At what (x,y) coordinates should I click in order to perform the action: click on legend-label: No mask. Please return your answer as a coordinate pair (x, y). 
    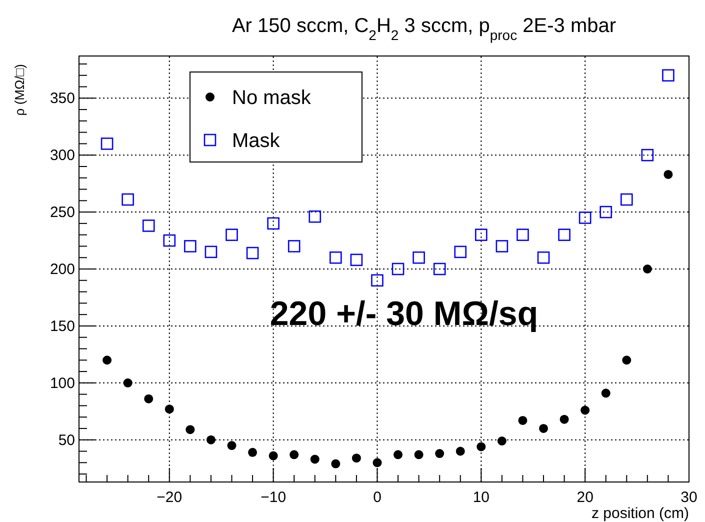
    Looking at the image, I should click on (272, 98).